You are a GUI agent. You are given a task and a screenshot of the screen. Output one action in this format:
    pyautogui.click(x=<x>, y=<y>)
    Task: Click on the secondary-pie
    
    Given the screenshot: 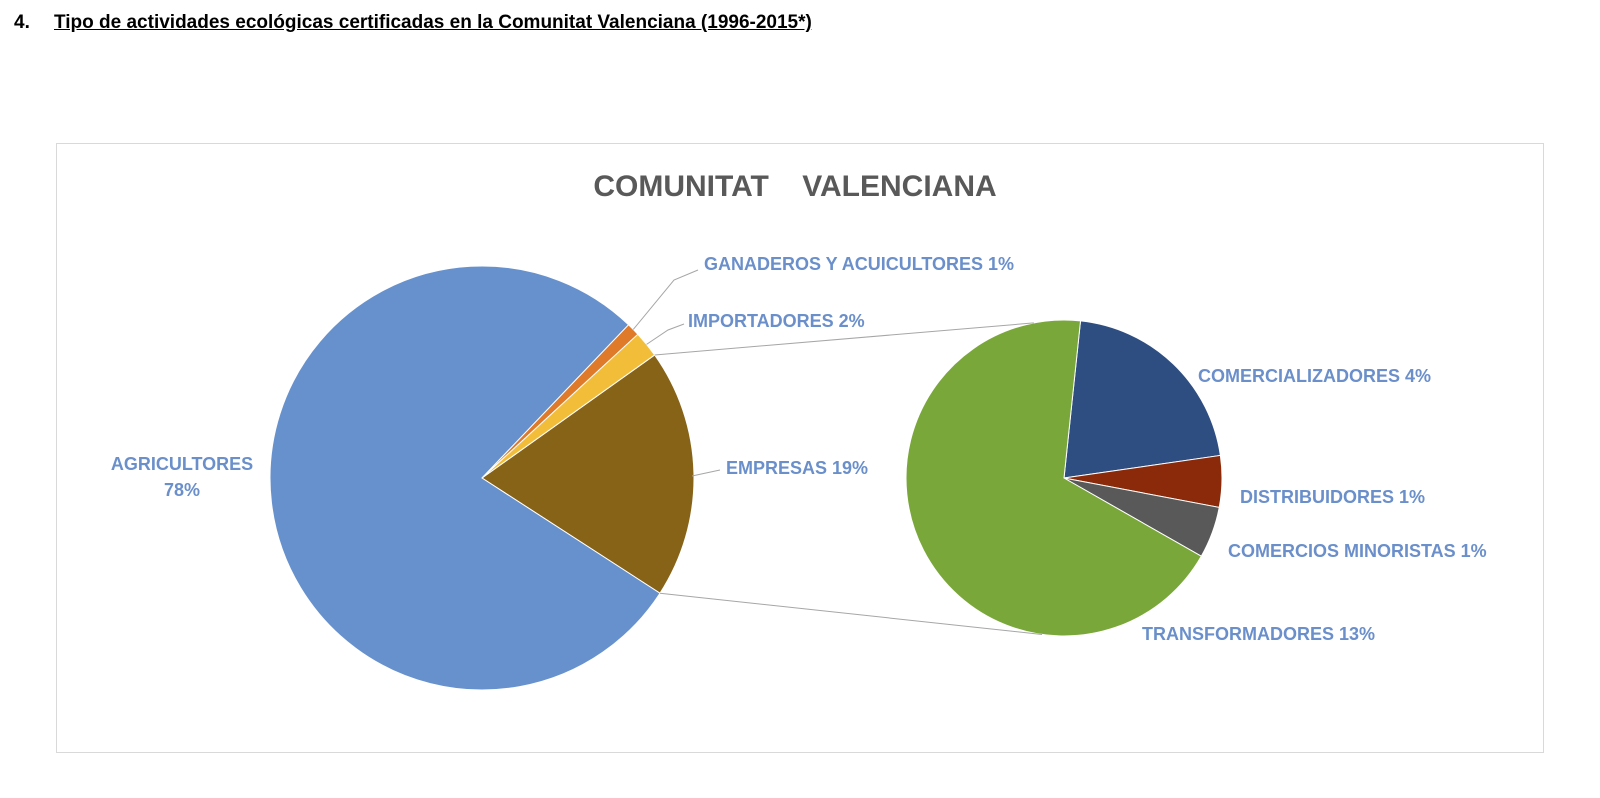 What is the action you would take?
    pyautogui.click(x=1064, y=478)
    